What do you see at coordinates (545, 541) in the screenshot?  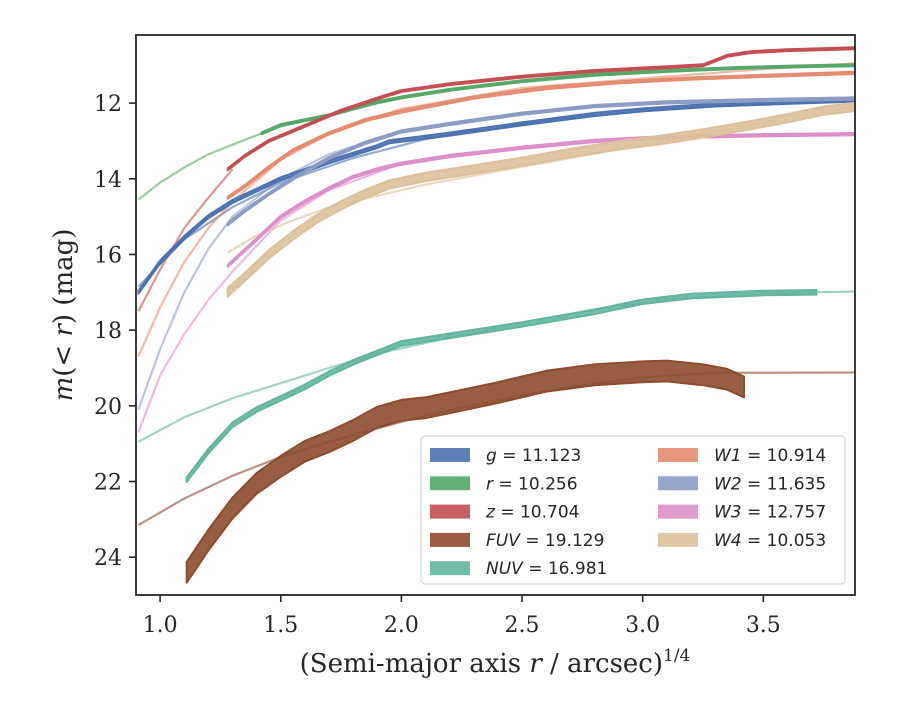 I see `legend-label-fuv: FUV = 19.129` at bounding box center [545, 541].